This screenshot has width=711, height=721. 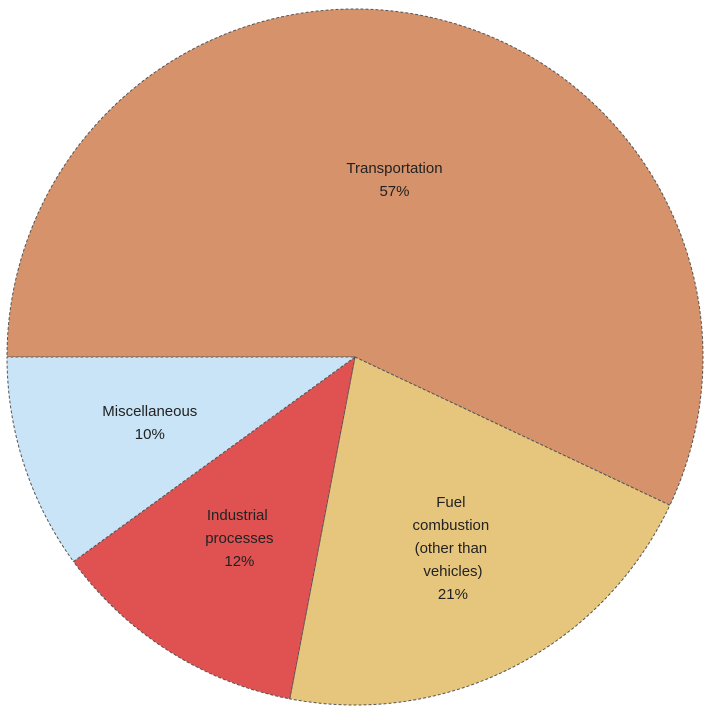 What do you see at coordinates (239, 561) in the screenshot?
I see `slice-value-label: 12%` at bounding box center [239, 561].